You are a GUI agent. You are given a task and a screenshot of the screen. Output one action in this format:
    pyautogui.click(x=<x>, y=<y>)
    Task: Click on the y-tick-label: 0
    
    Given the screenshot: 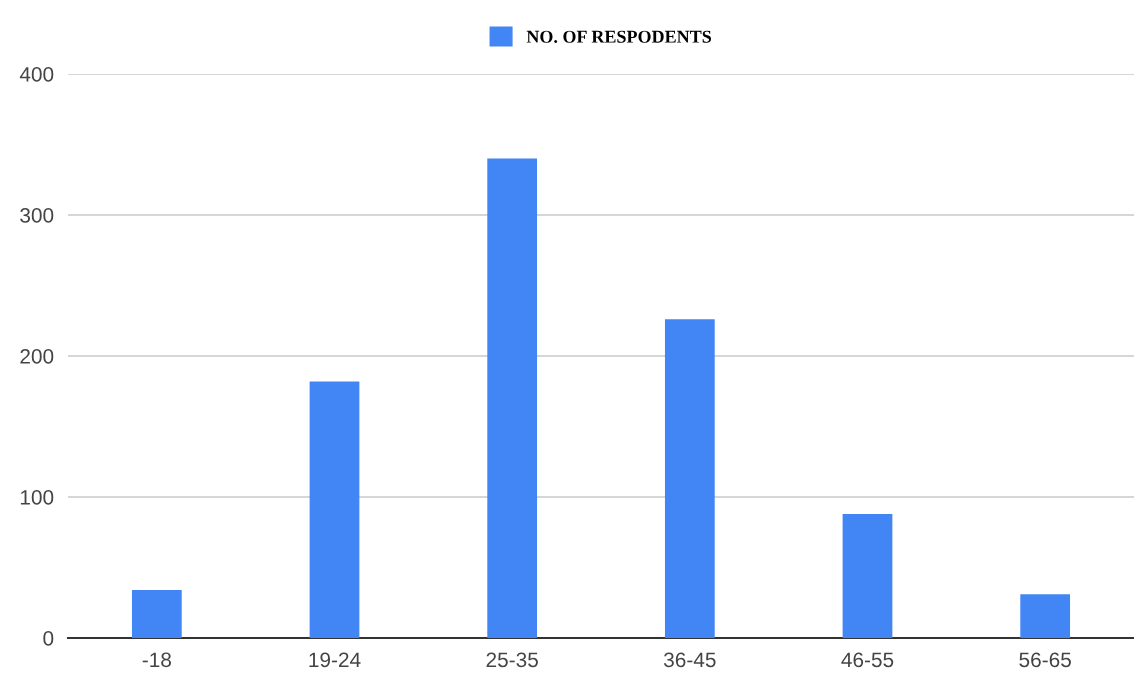 What is the action you would take?
    pyautogui.click(x=48, y=638)
    